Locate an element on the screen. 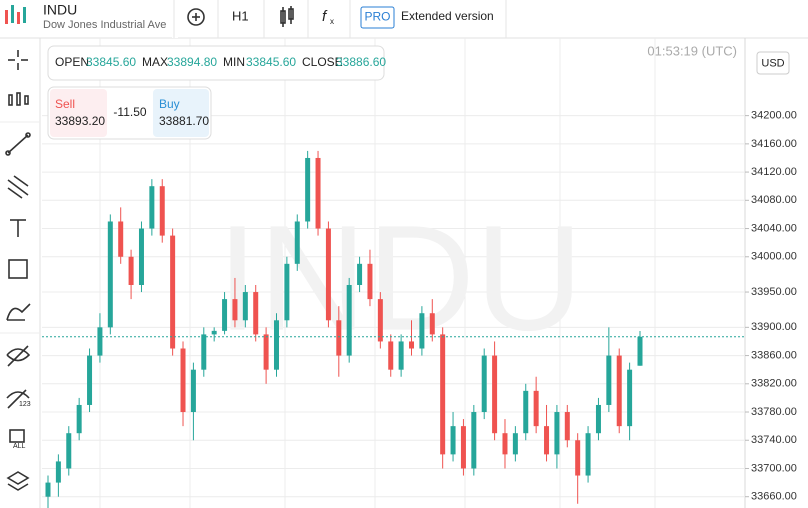 This screenshot has width=808, height=508. y-tick-label: 34080.00 is located at coordinates (774, 200).